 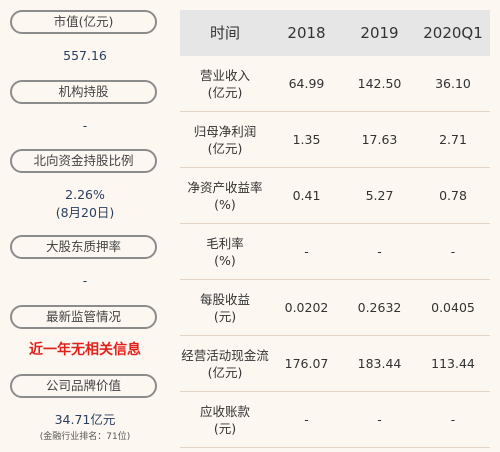 I want to click on cell-2020q1: 0.0405, so click(x=453, y=307).